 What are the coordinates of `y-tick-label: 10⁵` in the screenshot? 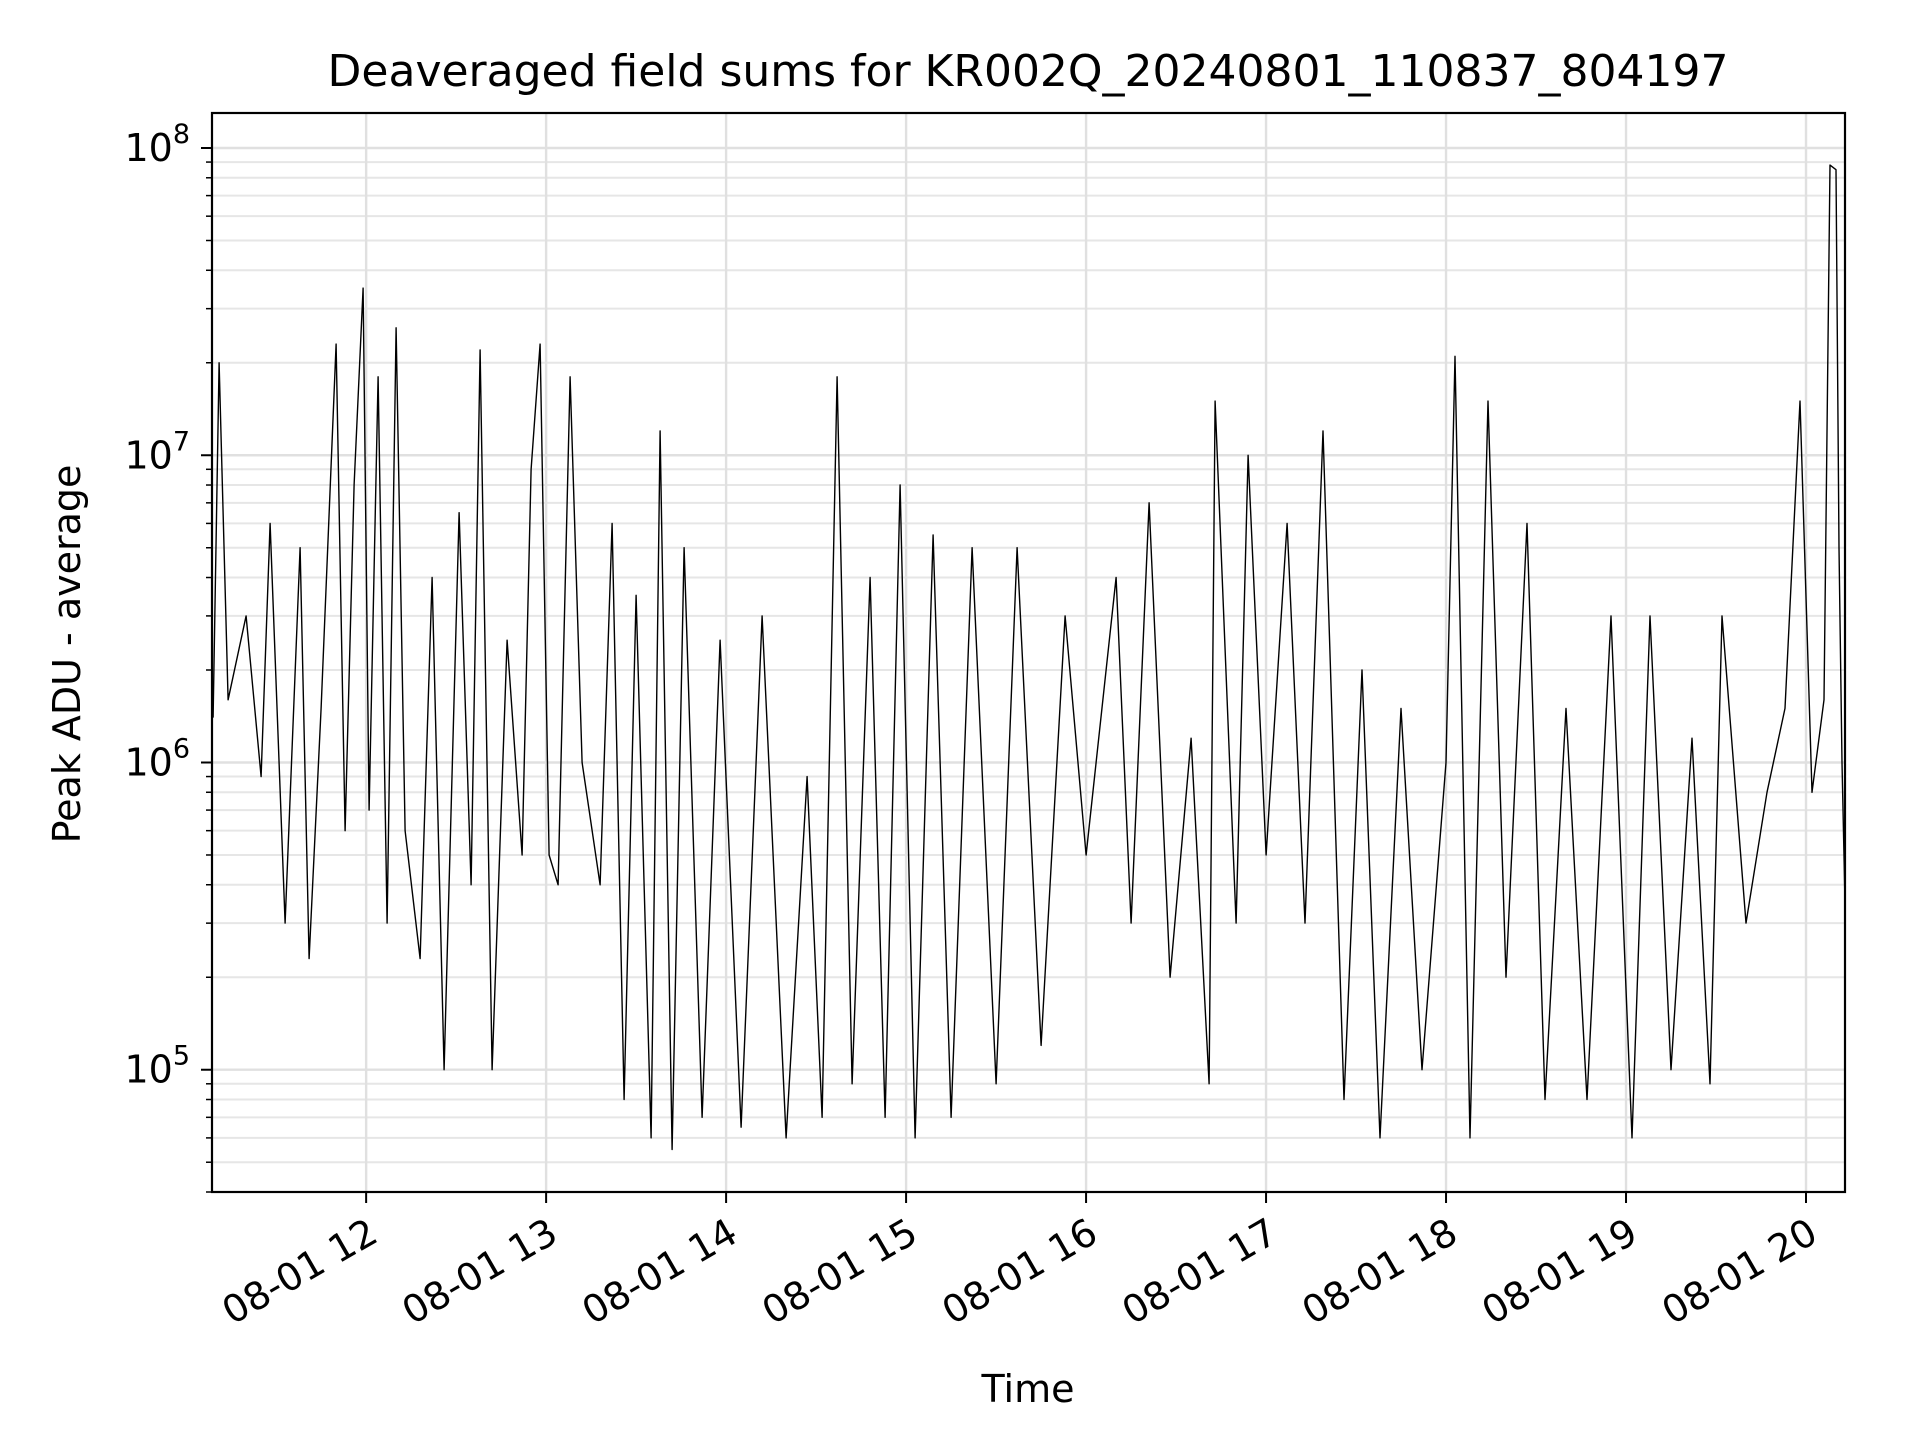 It's located at (157, 1066).